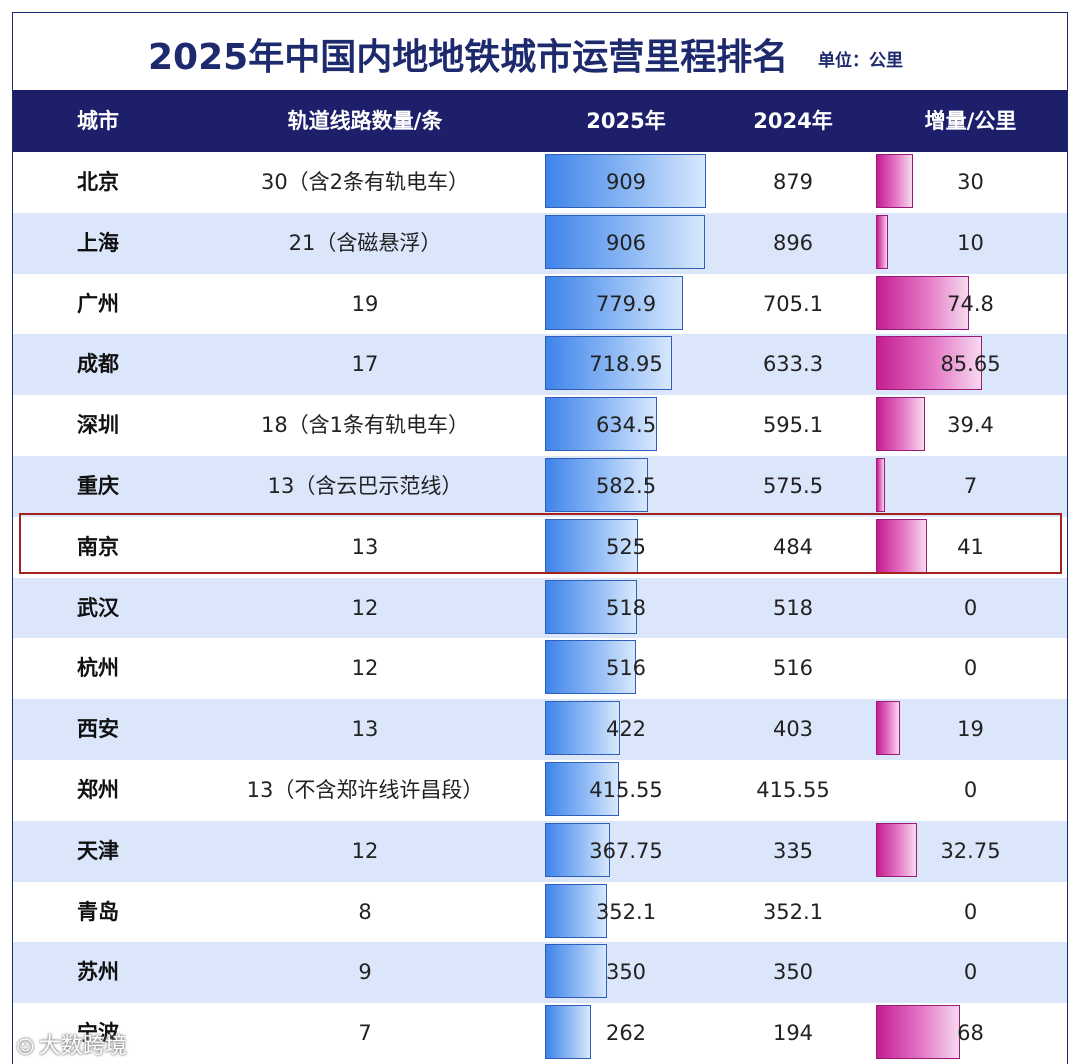 This screenshot has height=1064, width=1080. What do you see at coordinates (793, 121) in the screenshot?
I see `header-2024: 2024年` at bounding box center [793, 121].